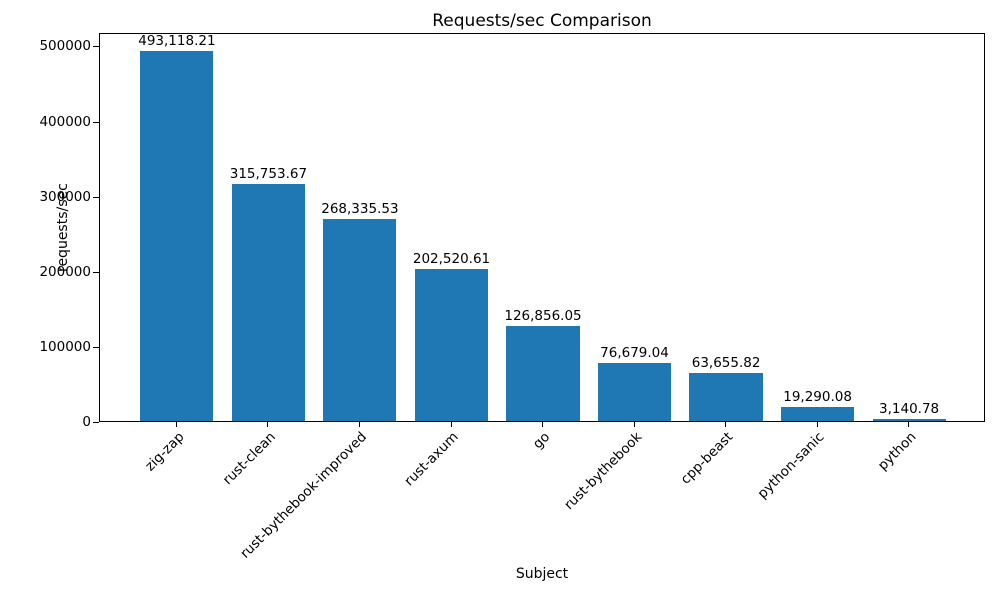  Describe the element at coordinates (602, 471) in the screenshot. I see `x-tick-label: rust-bythebook` at that location.